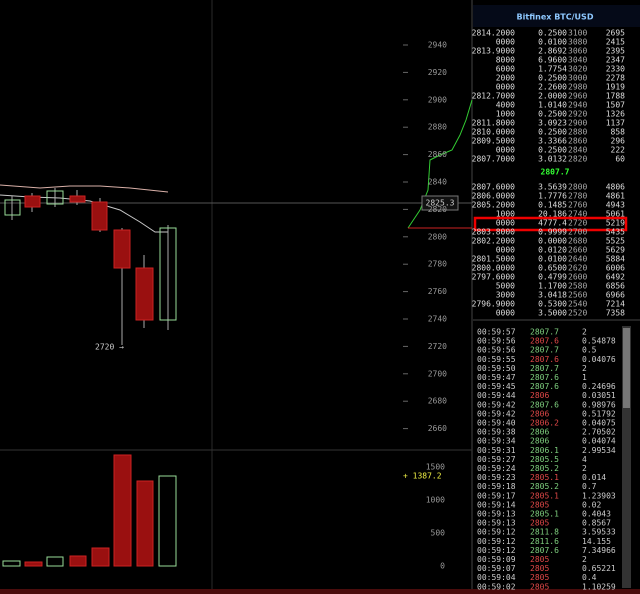 This screenshot has width=640, height=594. I want to click on orderbook-cell: 20.186, so click(552, 214).